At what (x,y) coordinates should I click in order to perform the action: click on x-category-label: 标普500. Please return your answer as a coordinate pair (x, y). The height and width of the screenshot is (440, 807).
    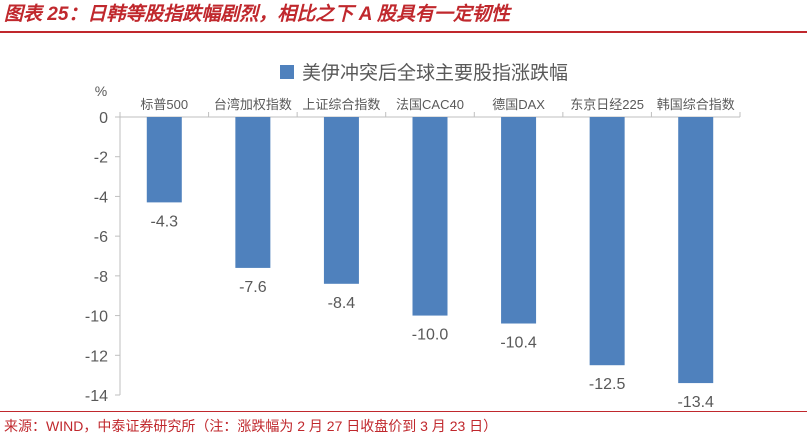
    Looking at the image, I should click on (164, 104).